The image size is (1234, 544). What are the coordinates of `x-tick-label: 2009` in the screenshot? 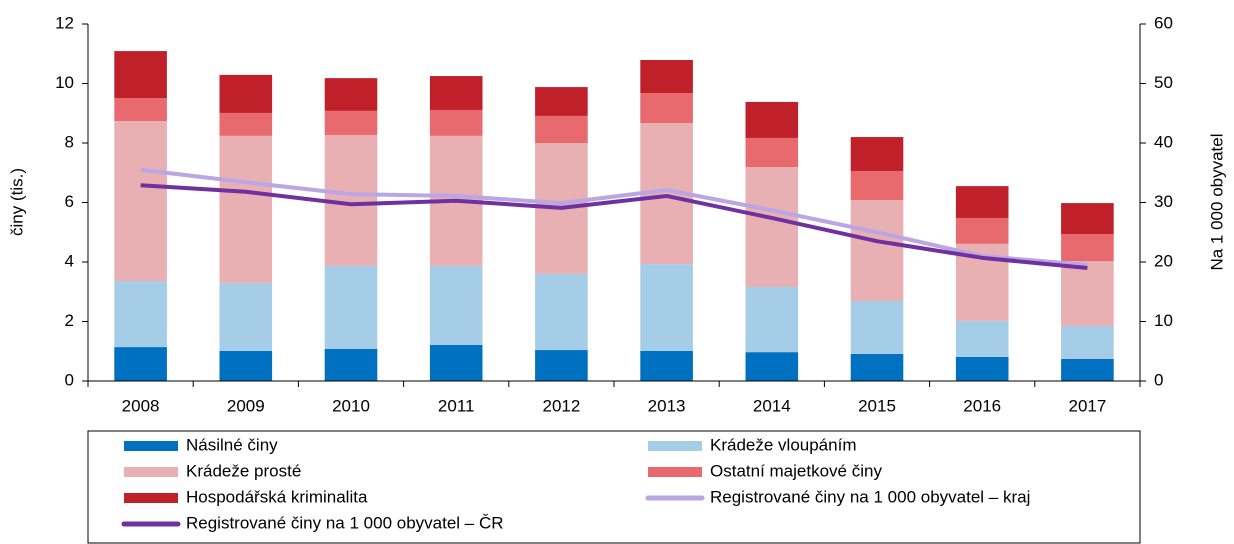 It's located at (246, 405).